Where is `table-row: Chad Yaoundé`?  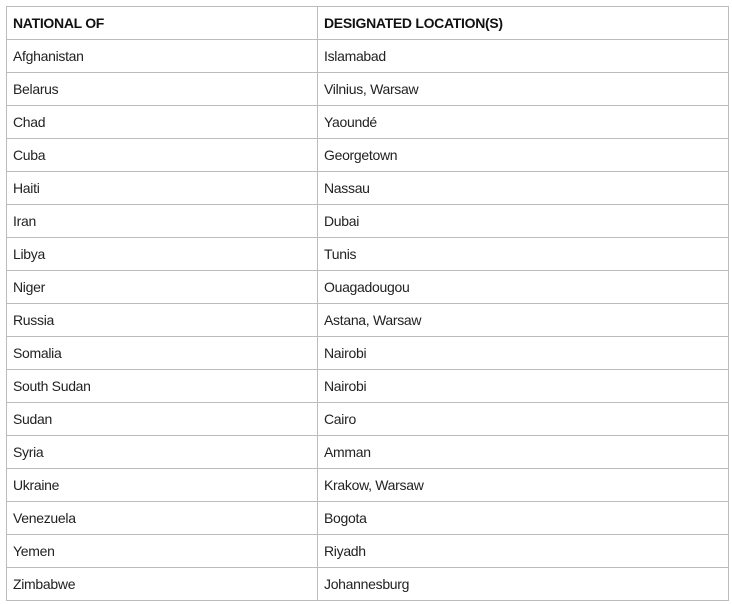
table-row: Chad Yaoundé is located at coordinates (367, 122).